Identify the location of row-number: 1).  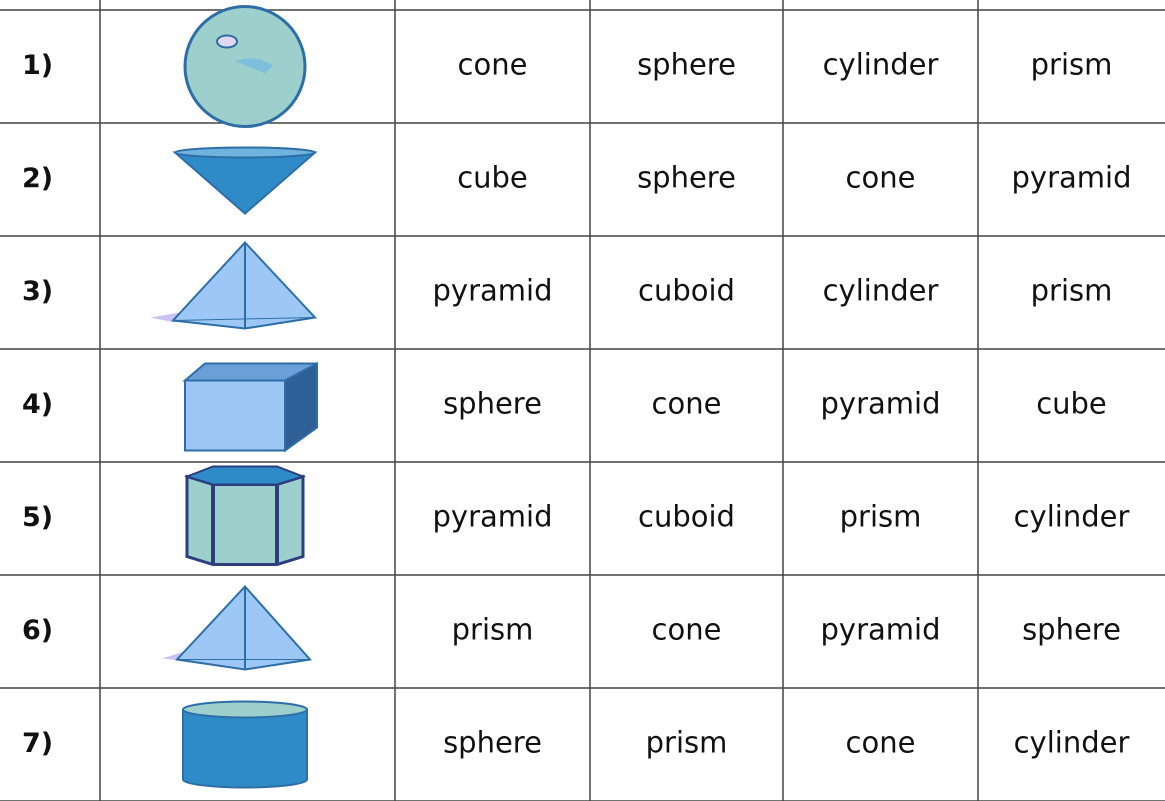
(37, 65).